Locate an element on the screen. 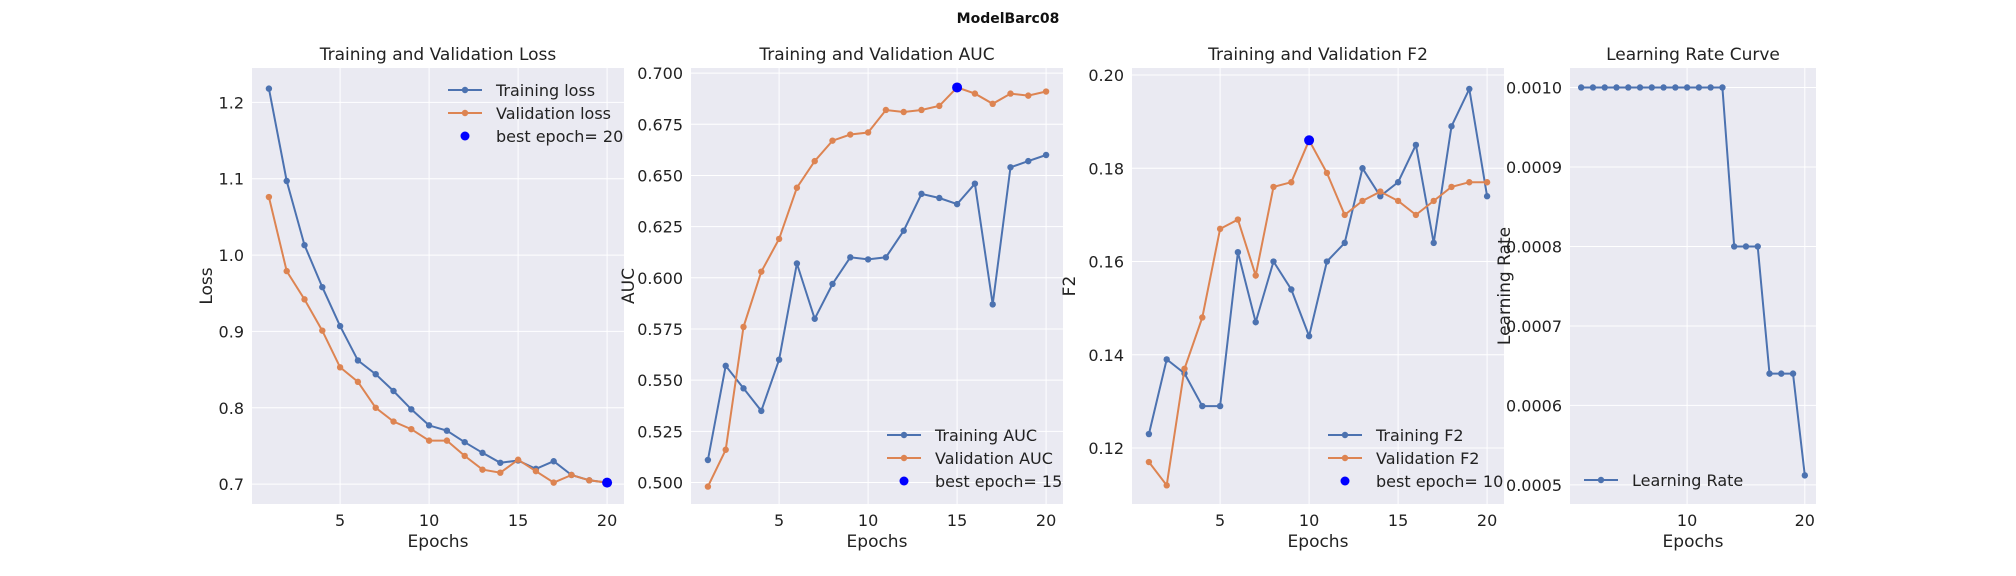 The image size is (2016, 576). y-tick-label: 0.650 is located at coordinates (660, 175).